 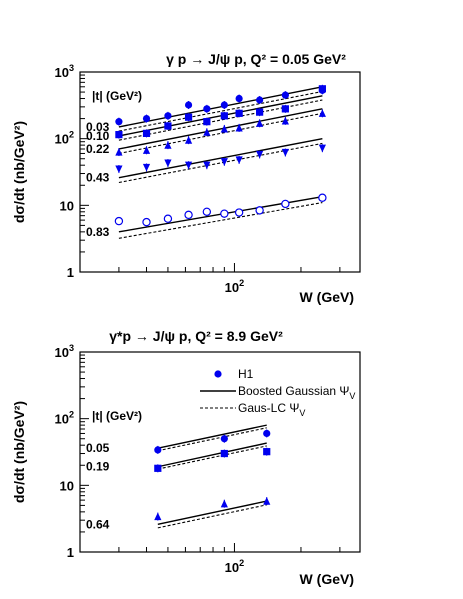 I want to click on series-label: 0.64, so click(x=98, y=524).